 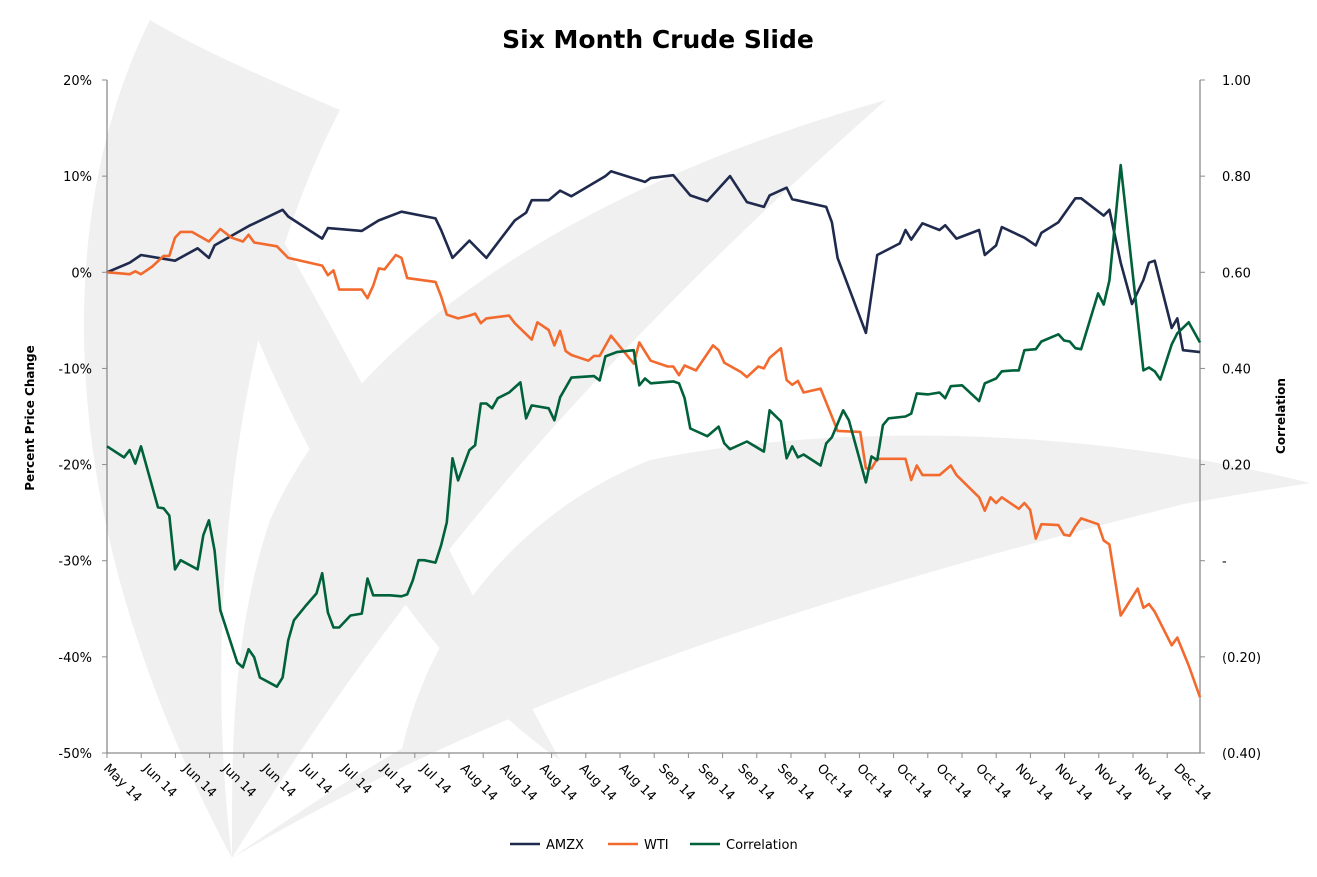 I want to click on y-tick-label: 10%, so click(x=77, y=177).